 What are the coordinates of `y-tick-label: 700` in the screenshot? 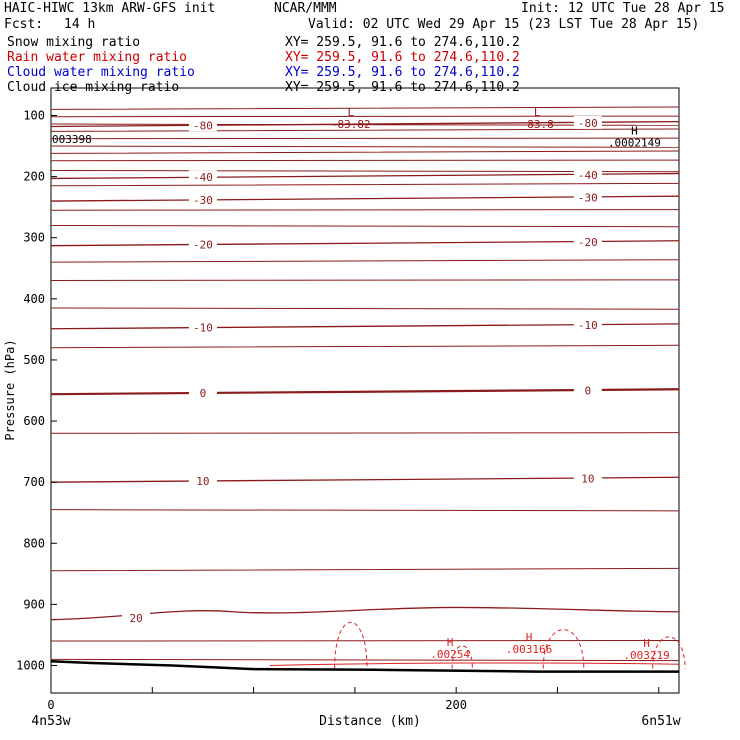 It's located at (34, 482).